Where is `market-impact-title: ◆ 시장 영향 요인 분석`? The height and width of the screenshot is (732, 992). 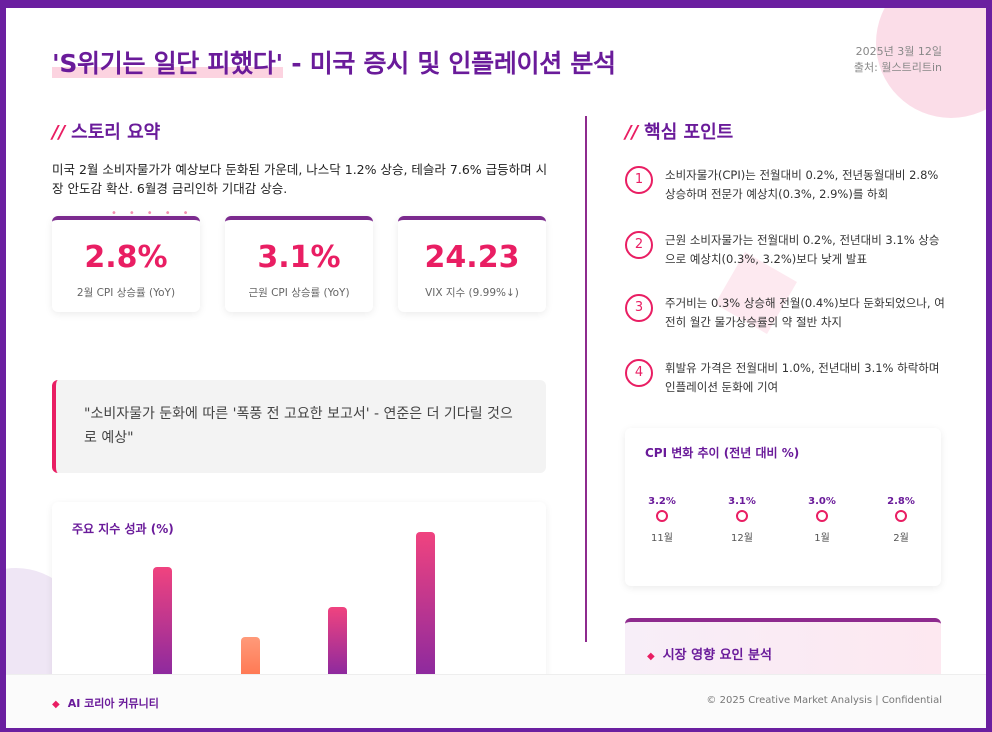
market-impact-title: ◆ 시장 영향 요인 분석 is located at coordinates (709, 653).